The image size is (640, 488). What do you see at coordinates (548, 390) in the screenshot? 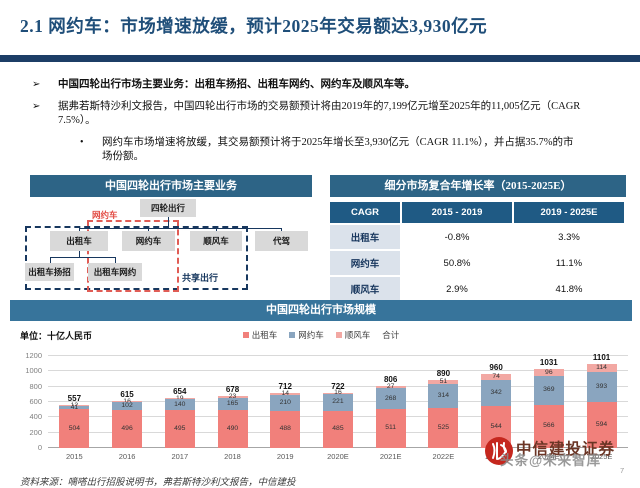
I see `bar-segment-网约车: 369` at bounding box center [548, 390].